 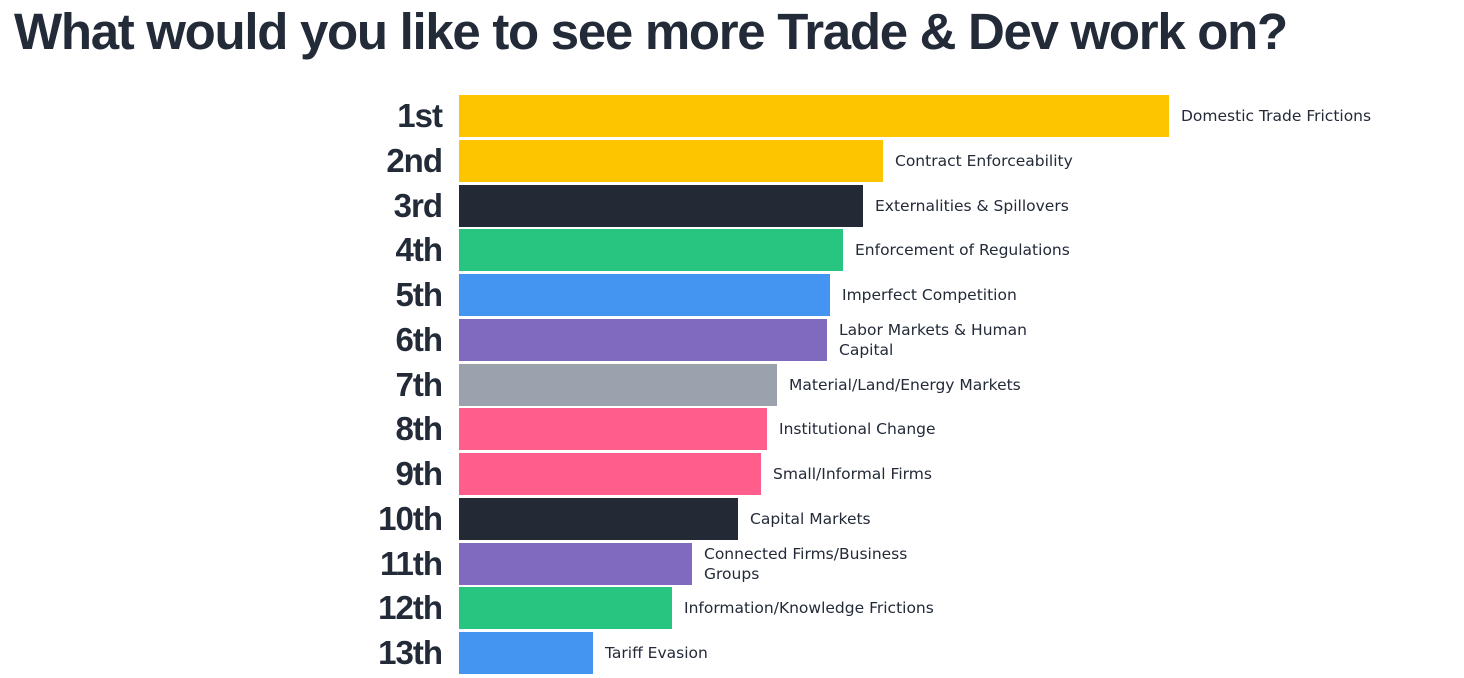 What do you see at coordinates (929, 295) in the screenshot?
I see `bar-label: Imperfect Competition` at bounding box center [929, 295].